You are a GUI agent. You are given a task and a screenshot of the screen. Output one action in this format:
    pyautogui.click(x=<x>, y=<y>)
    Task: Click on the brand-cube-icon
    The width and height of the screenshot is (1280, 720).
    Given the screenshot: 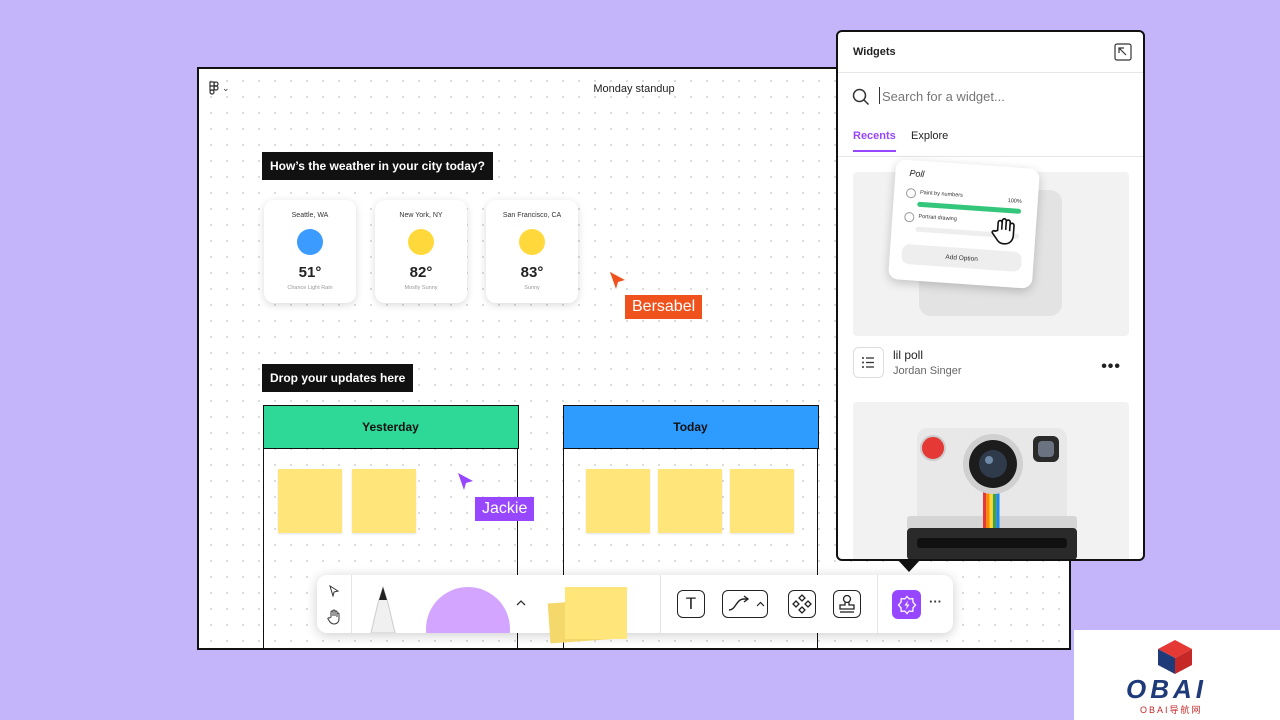 What is the action you would take?
    pyautogui.click(x=1175, y=657)
    